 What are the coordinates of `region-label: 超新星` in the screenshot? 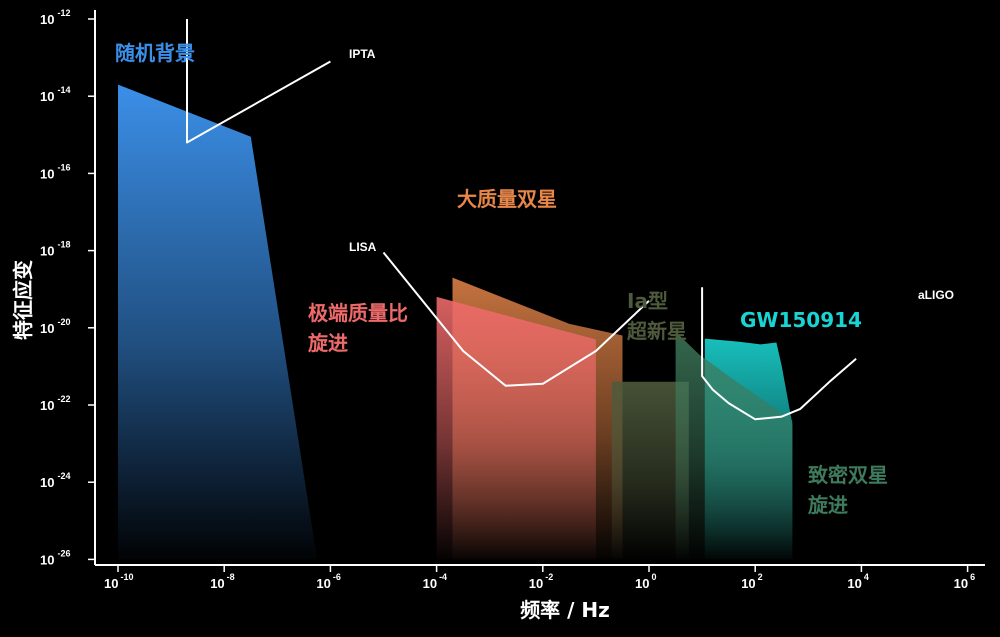 It's located at (656, 331).